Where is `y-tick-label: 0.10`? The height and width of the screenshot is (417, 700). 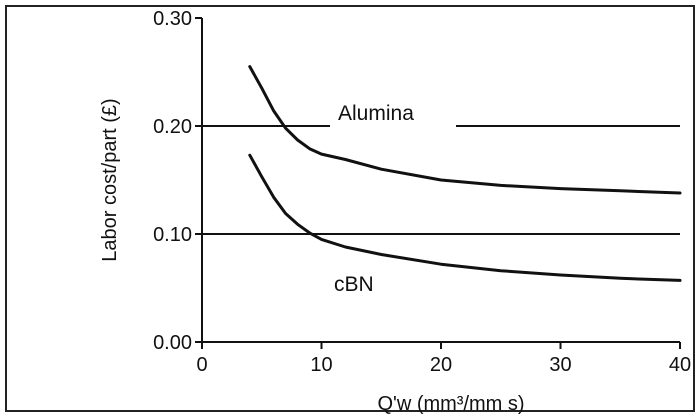
y-tick-label: 0.10 is located at coordinates (172, 235).